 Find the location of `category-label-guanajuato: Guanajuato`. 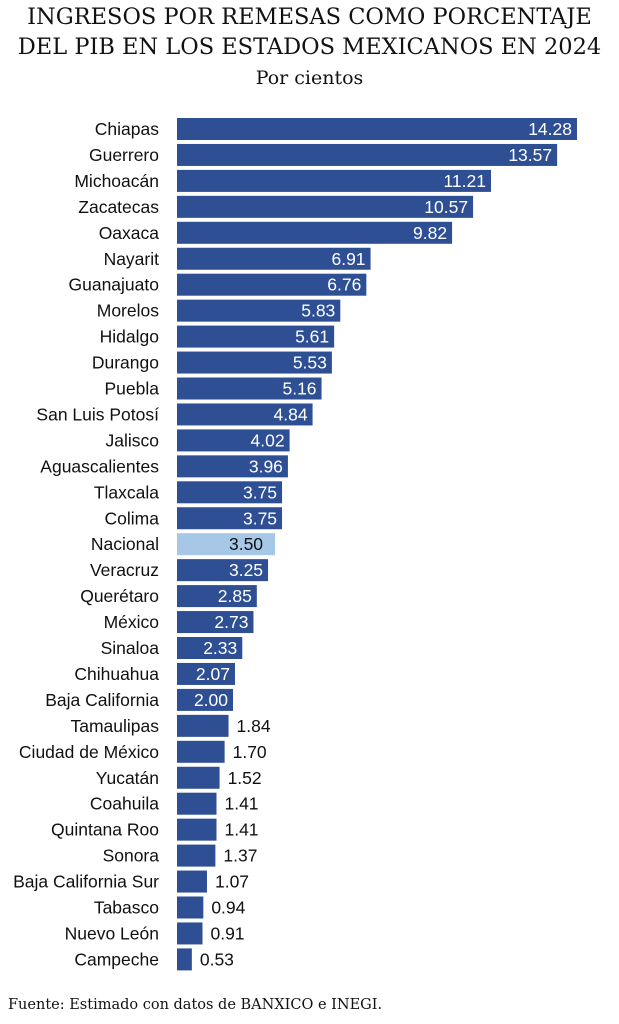

category-label-guanajuato: Guanajuato is located at coordinates (114, 285).